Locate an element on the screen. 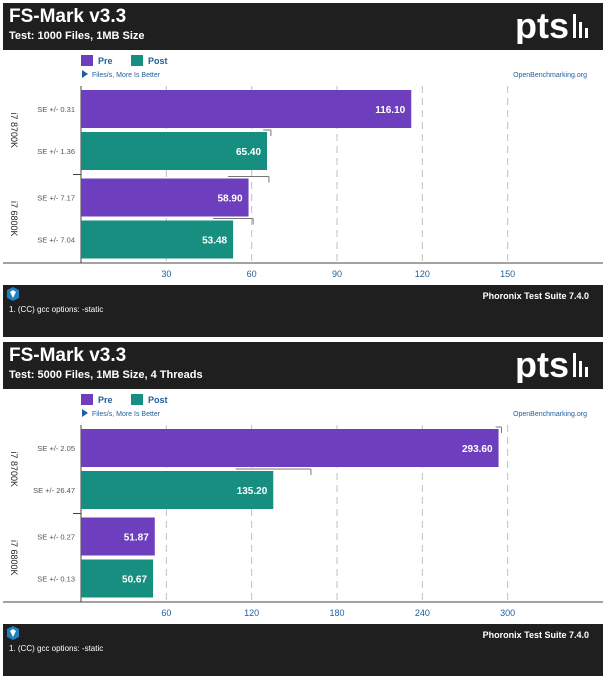  x-tick-label: 300 is located at coordinates (507, 613).